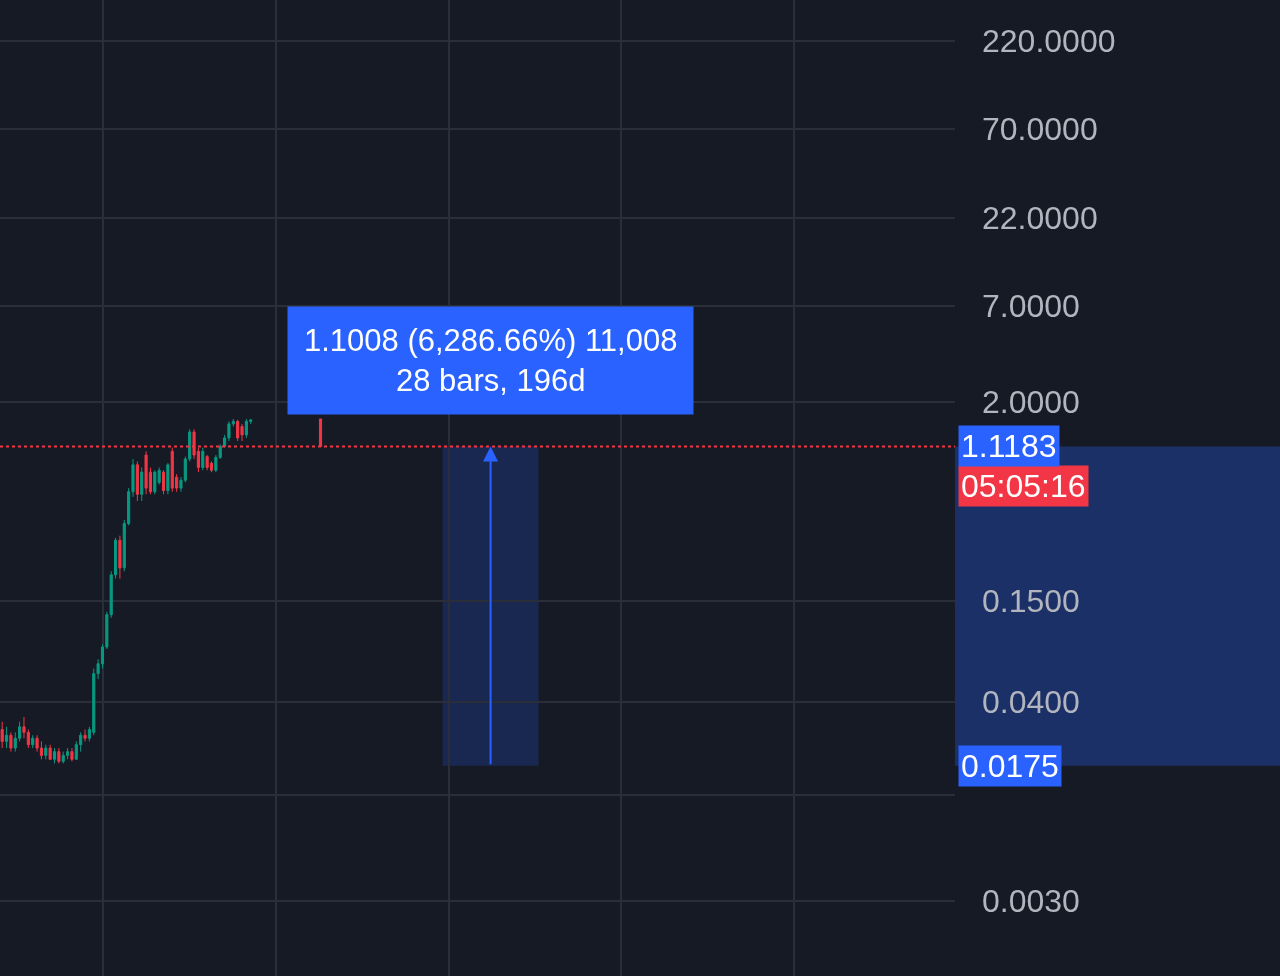 Image resolution: width=1280 pixels, height=976 pixels. I want to click on y-tick-label: 0.0030, so click(1031, 901).